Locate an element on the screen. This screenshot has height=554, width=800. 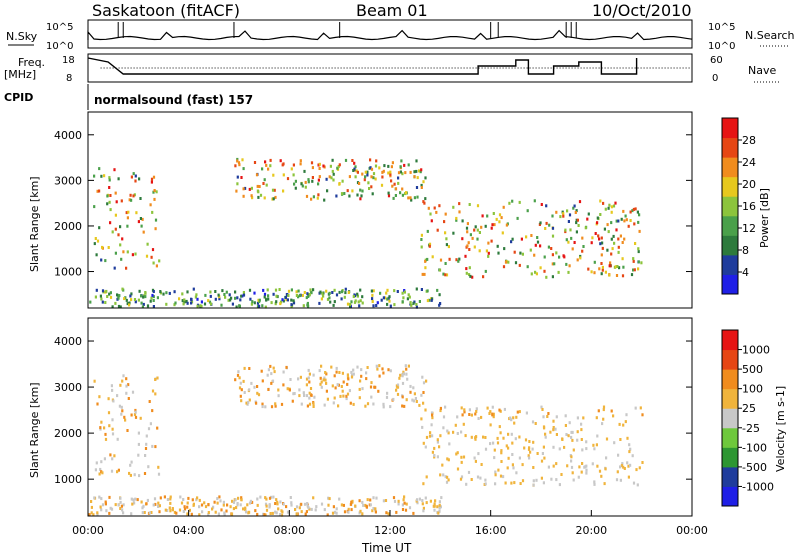
power-colorbar-label: Power [dB] is located at coordinates (764, 218).